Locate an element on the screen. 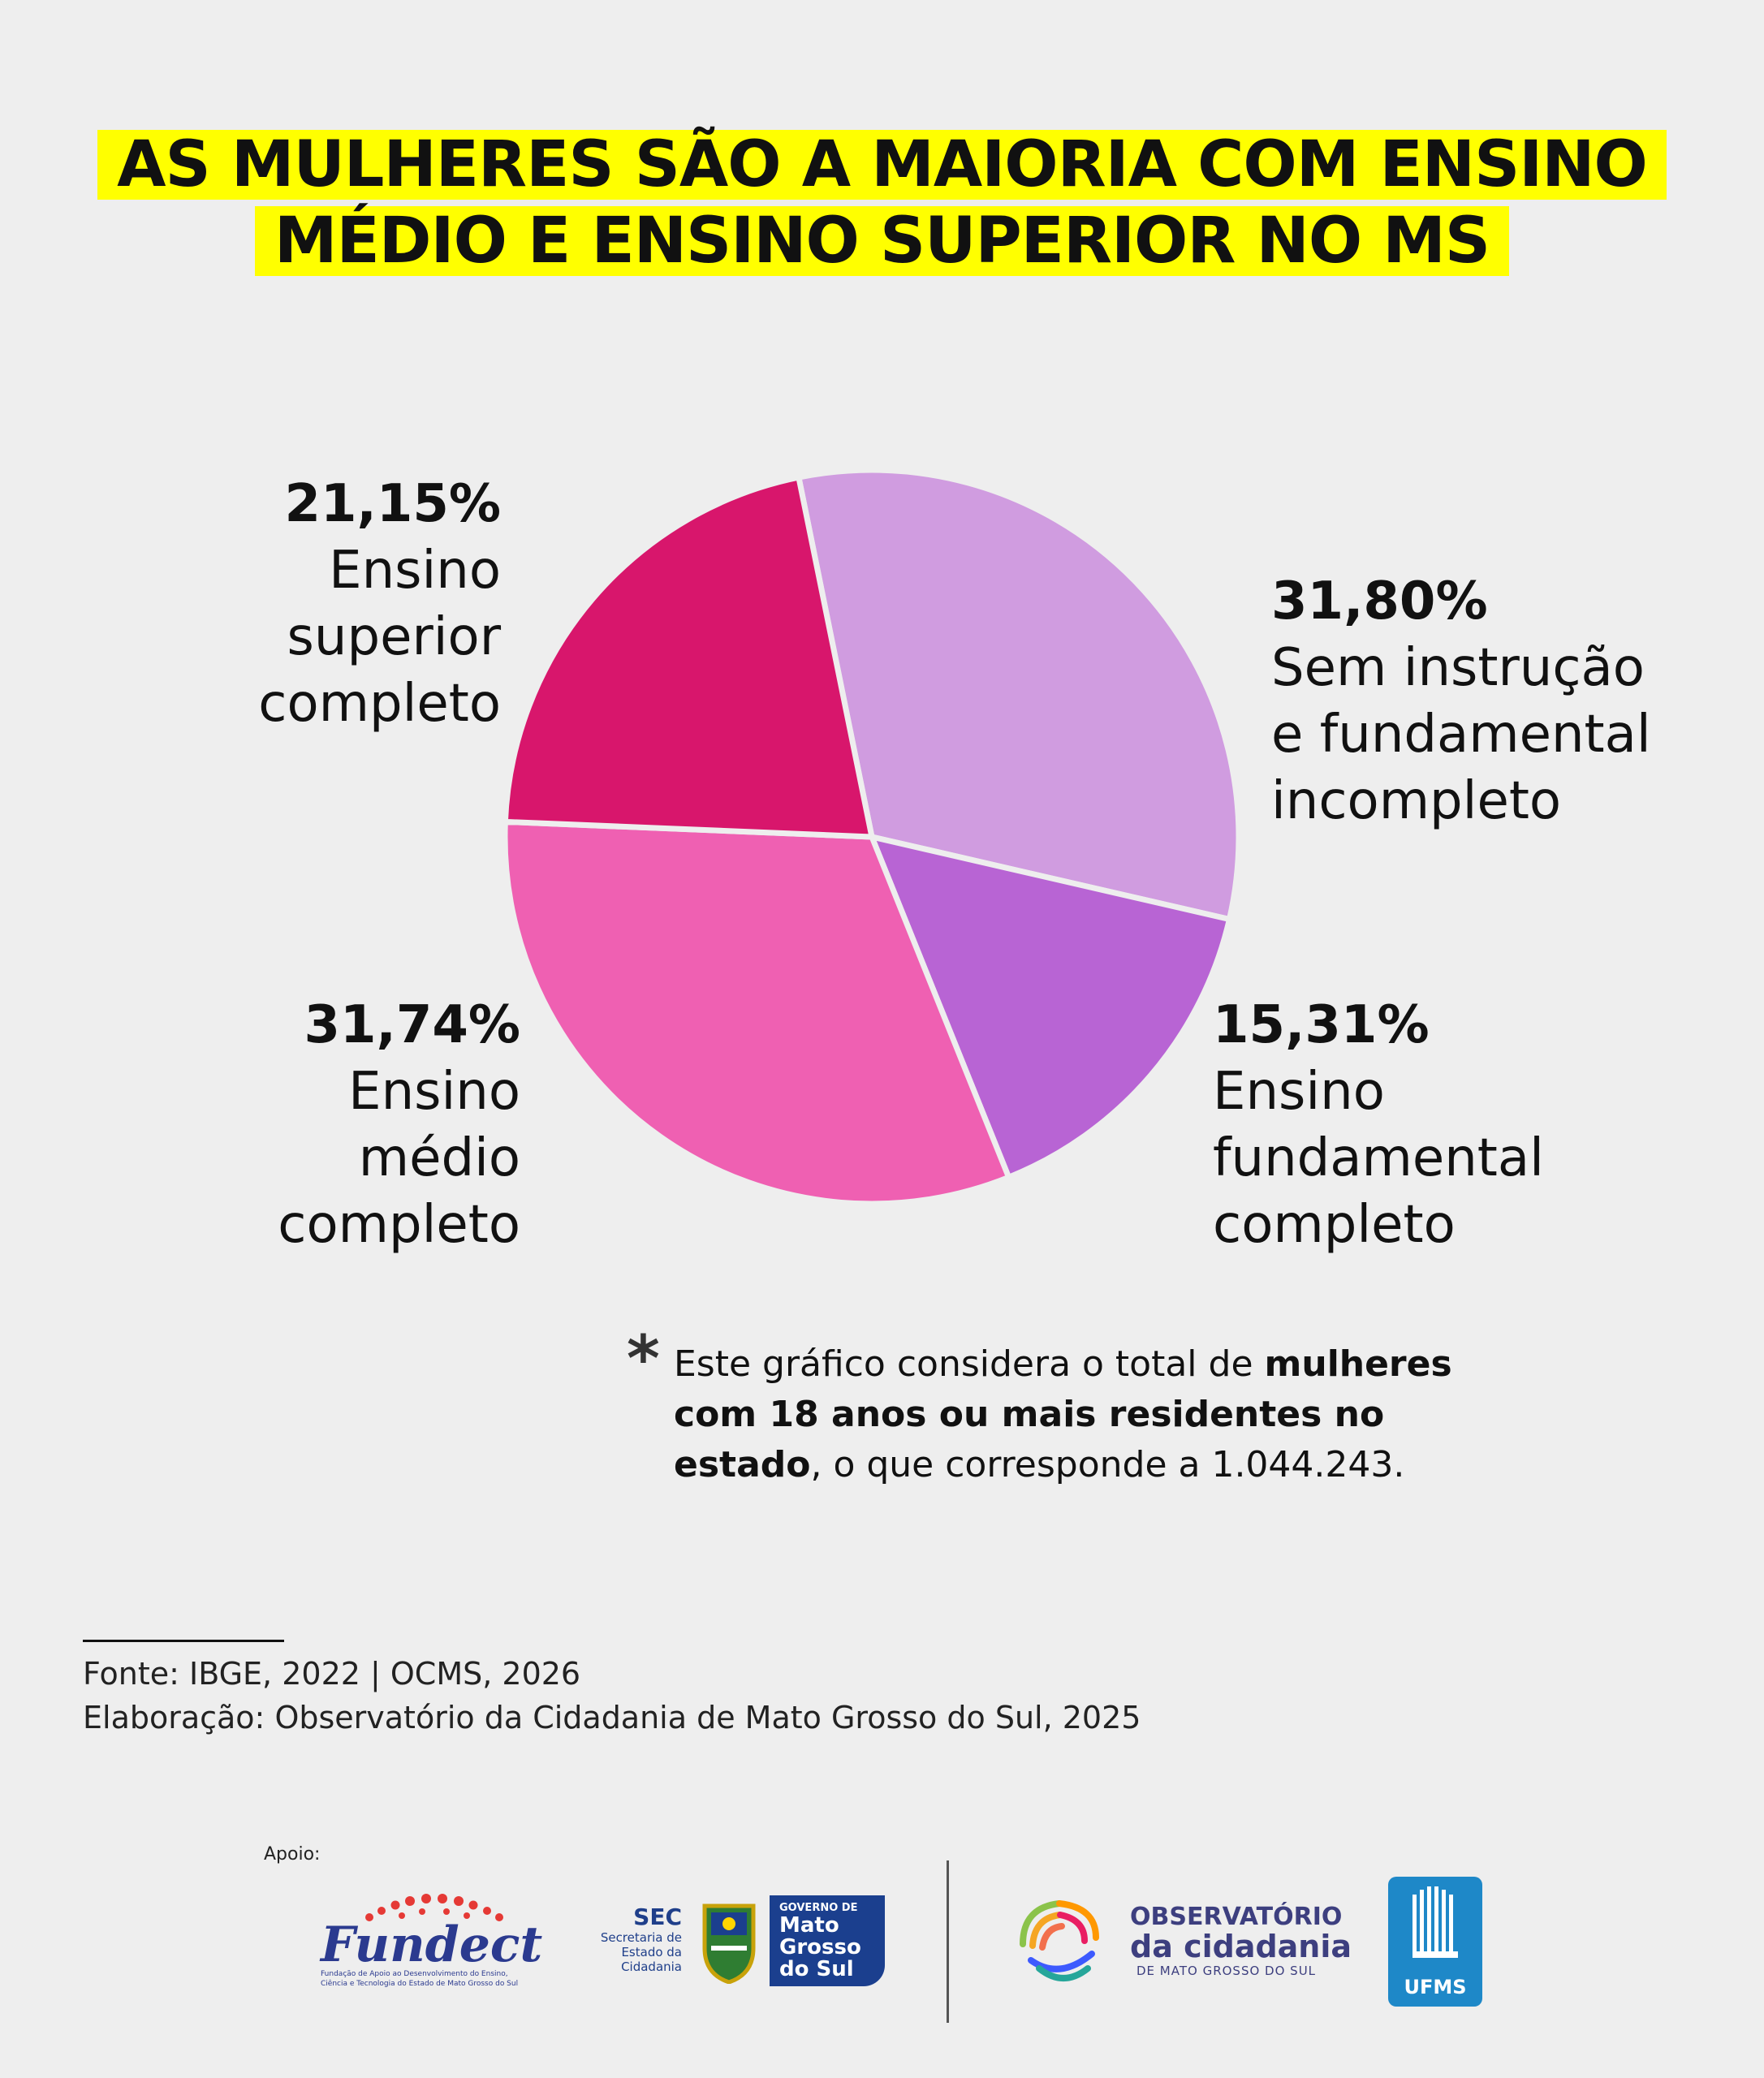 The image size is (1764, 2078). observatorio-logo-icon is located at coordinates (1059, 1940).